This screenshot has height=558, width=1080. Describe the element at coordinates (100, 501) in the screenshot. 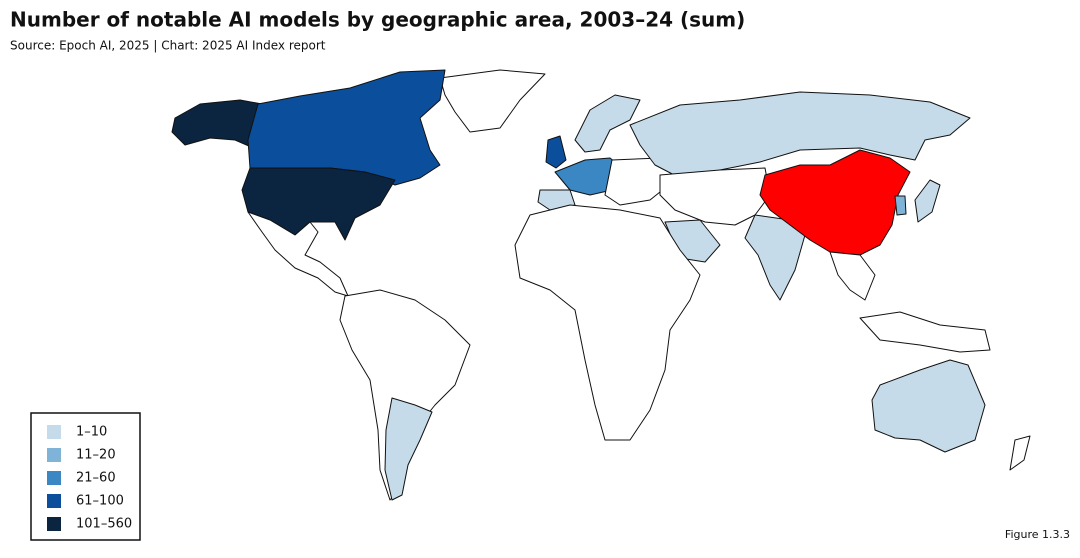

I see `legend-label: 61–100` at that location.